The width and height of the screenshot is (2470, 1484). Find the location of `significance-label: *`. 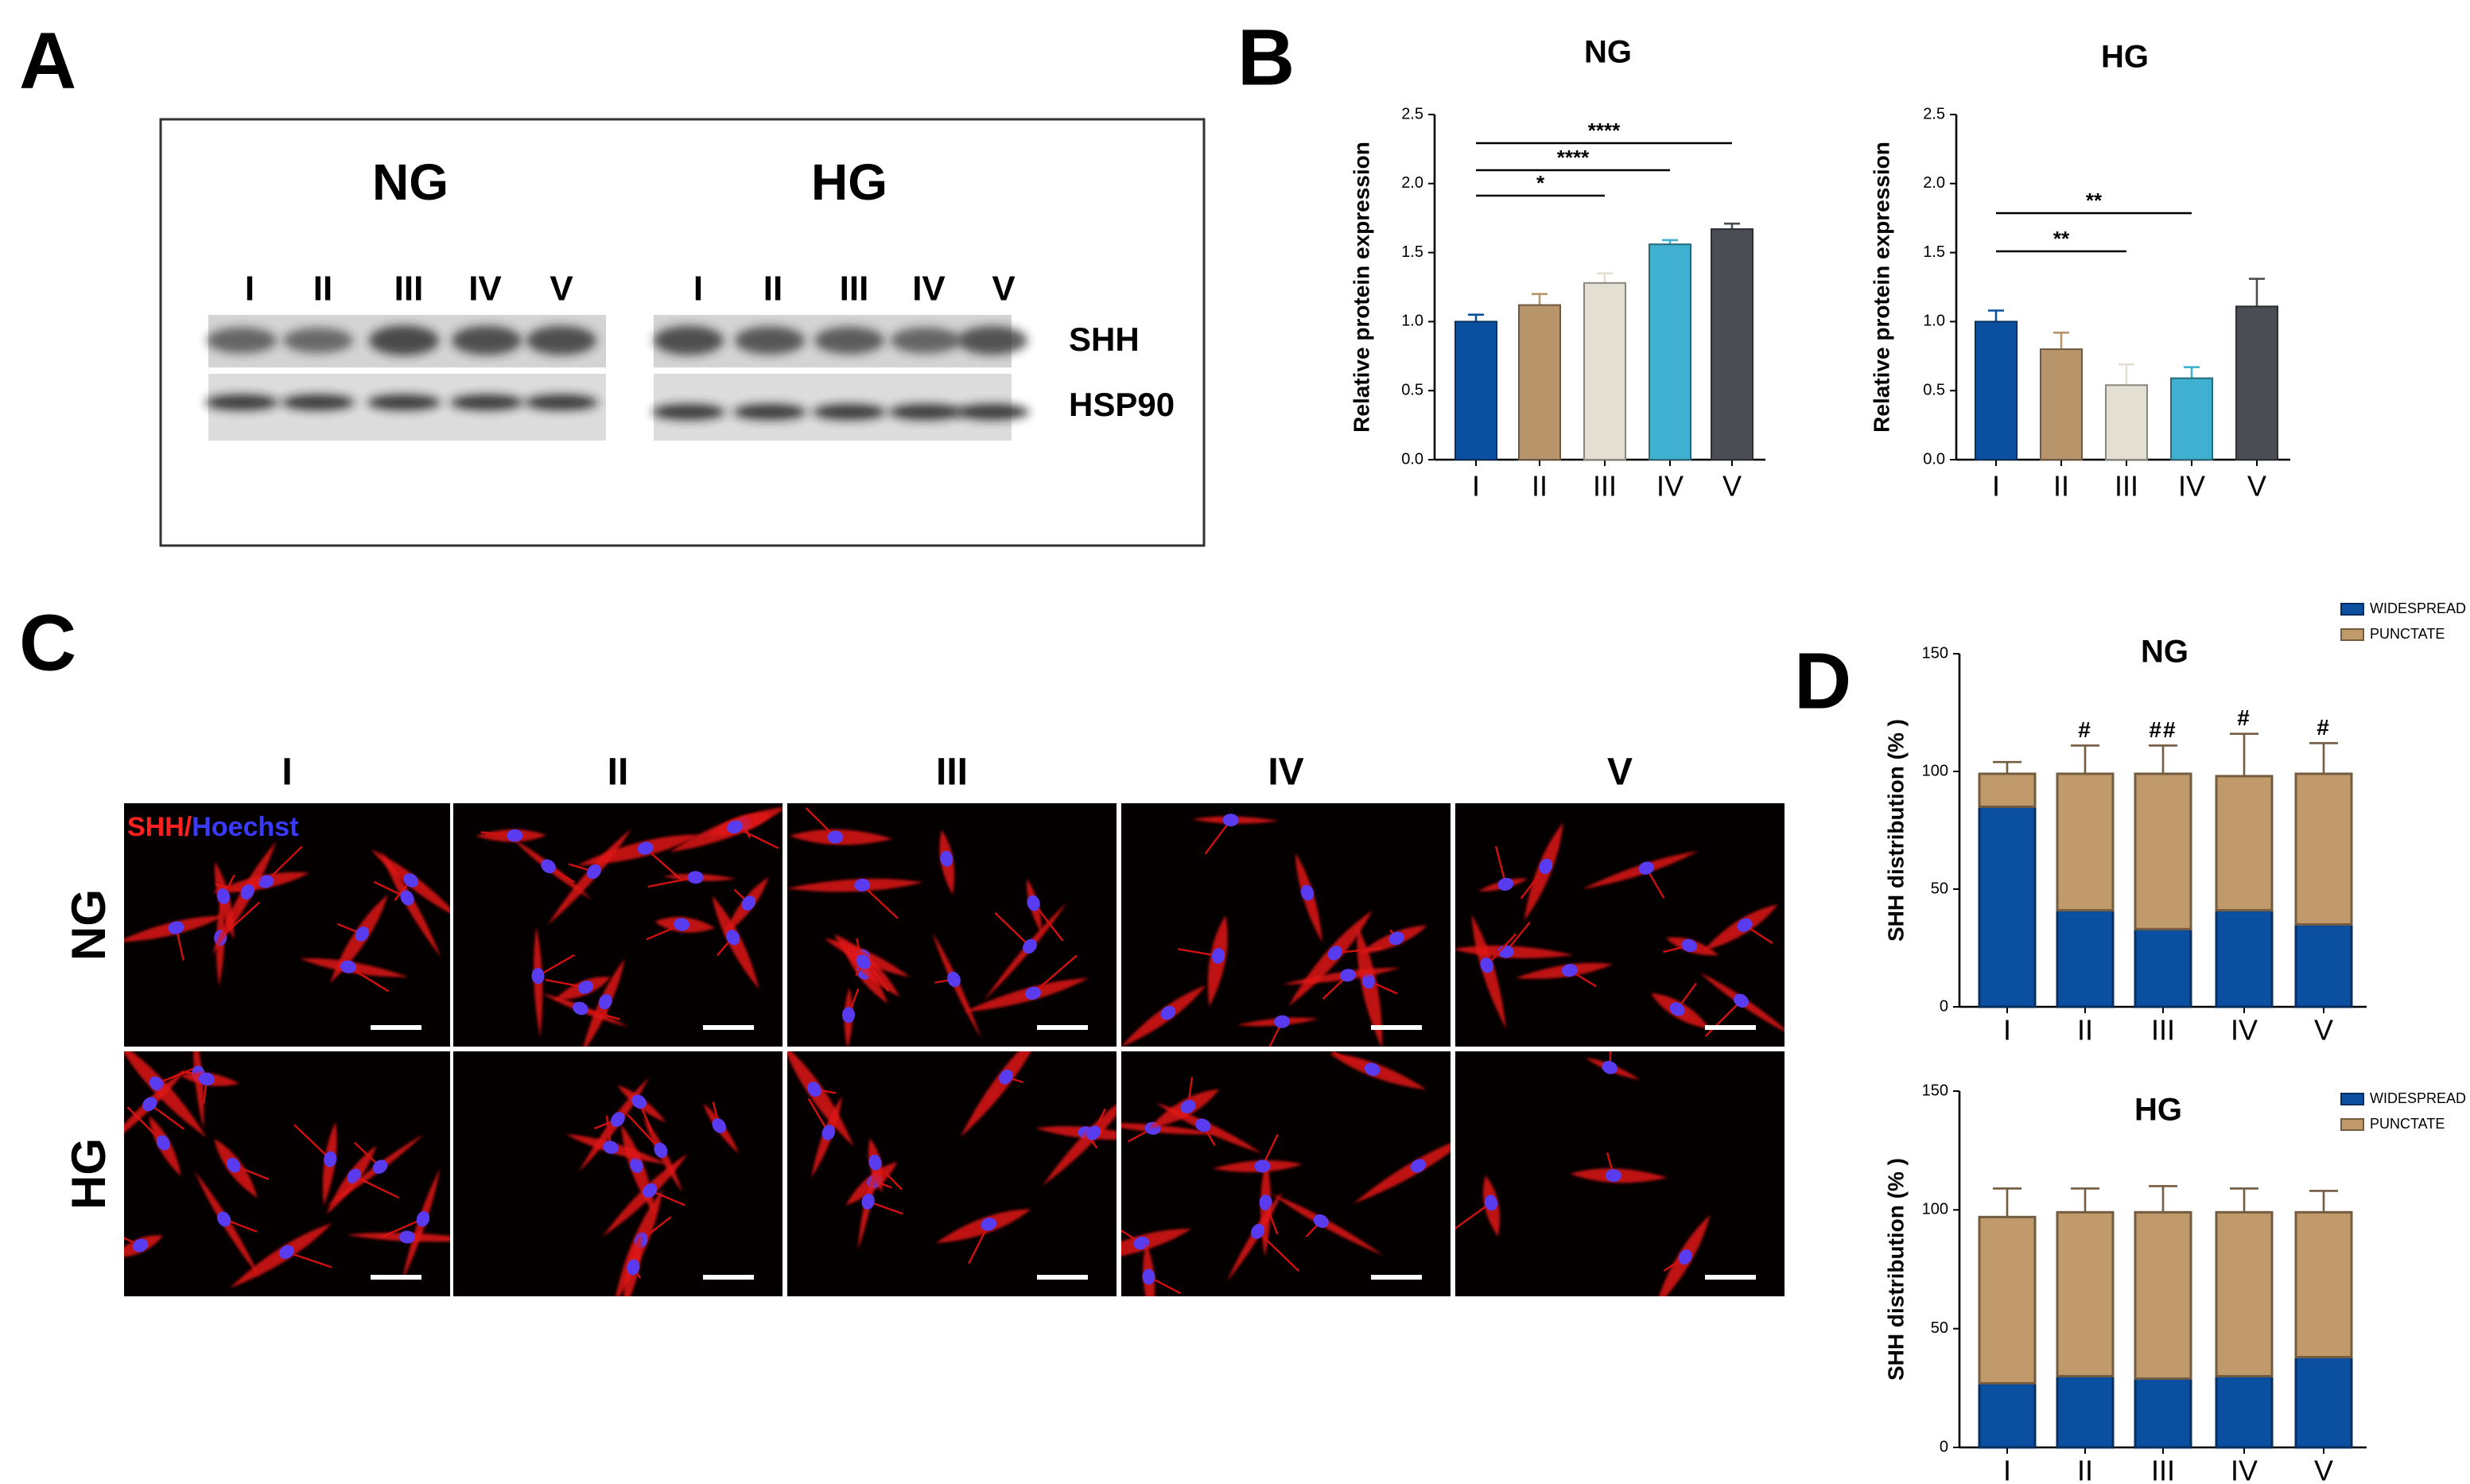

significance-label: * is located at coordinates (1540, 183).